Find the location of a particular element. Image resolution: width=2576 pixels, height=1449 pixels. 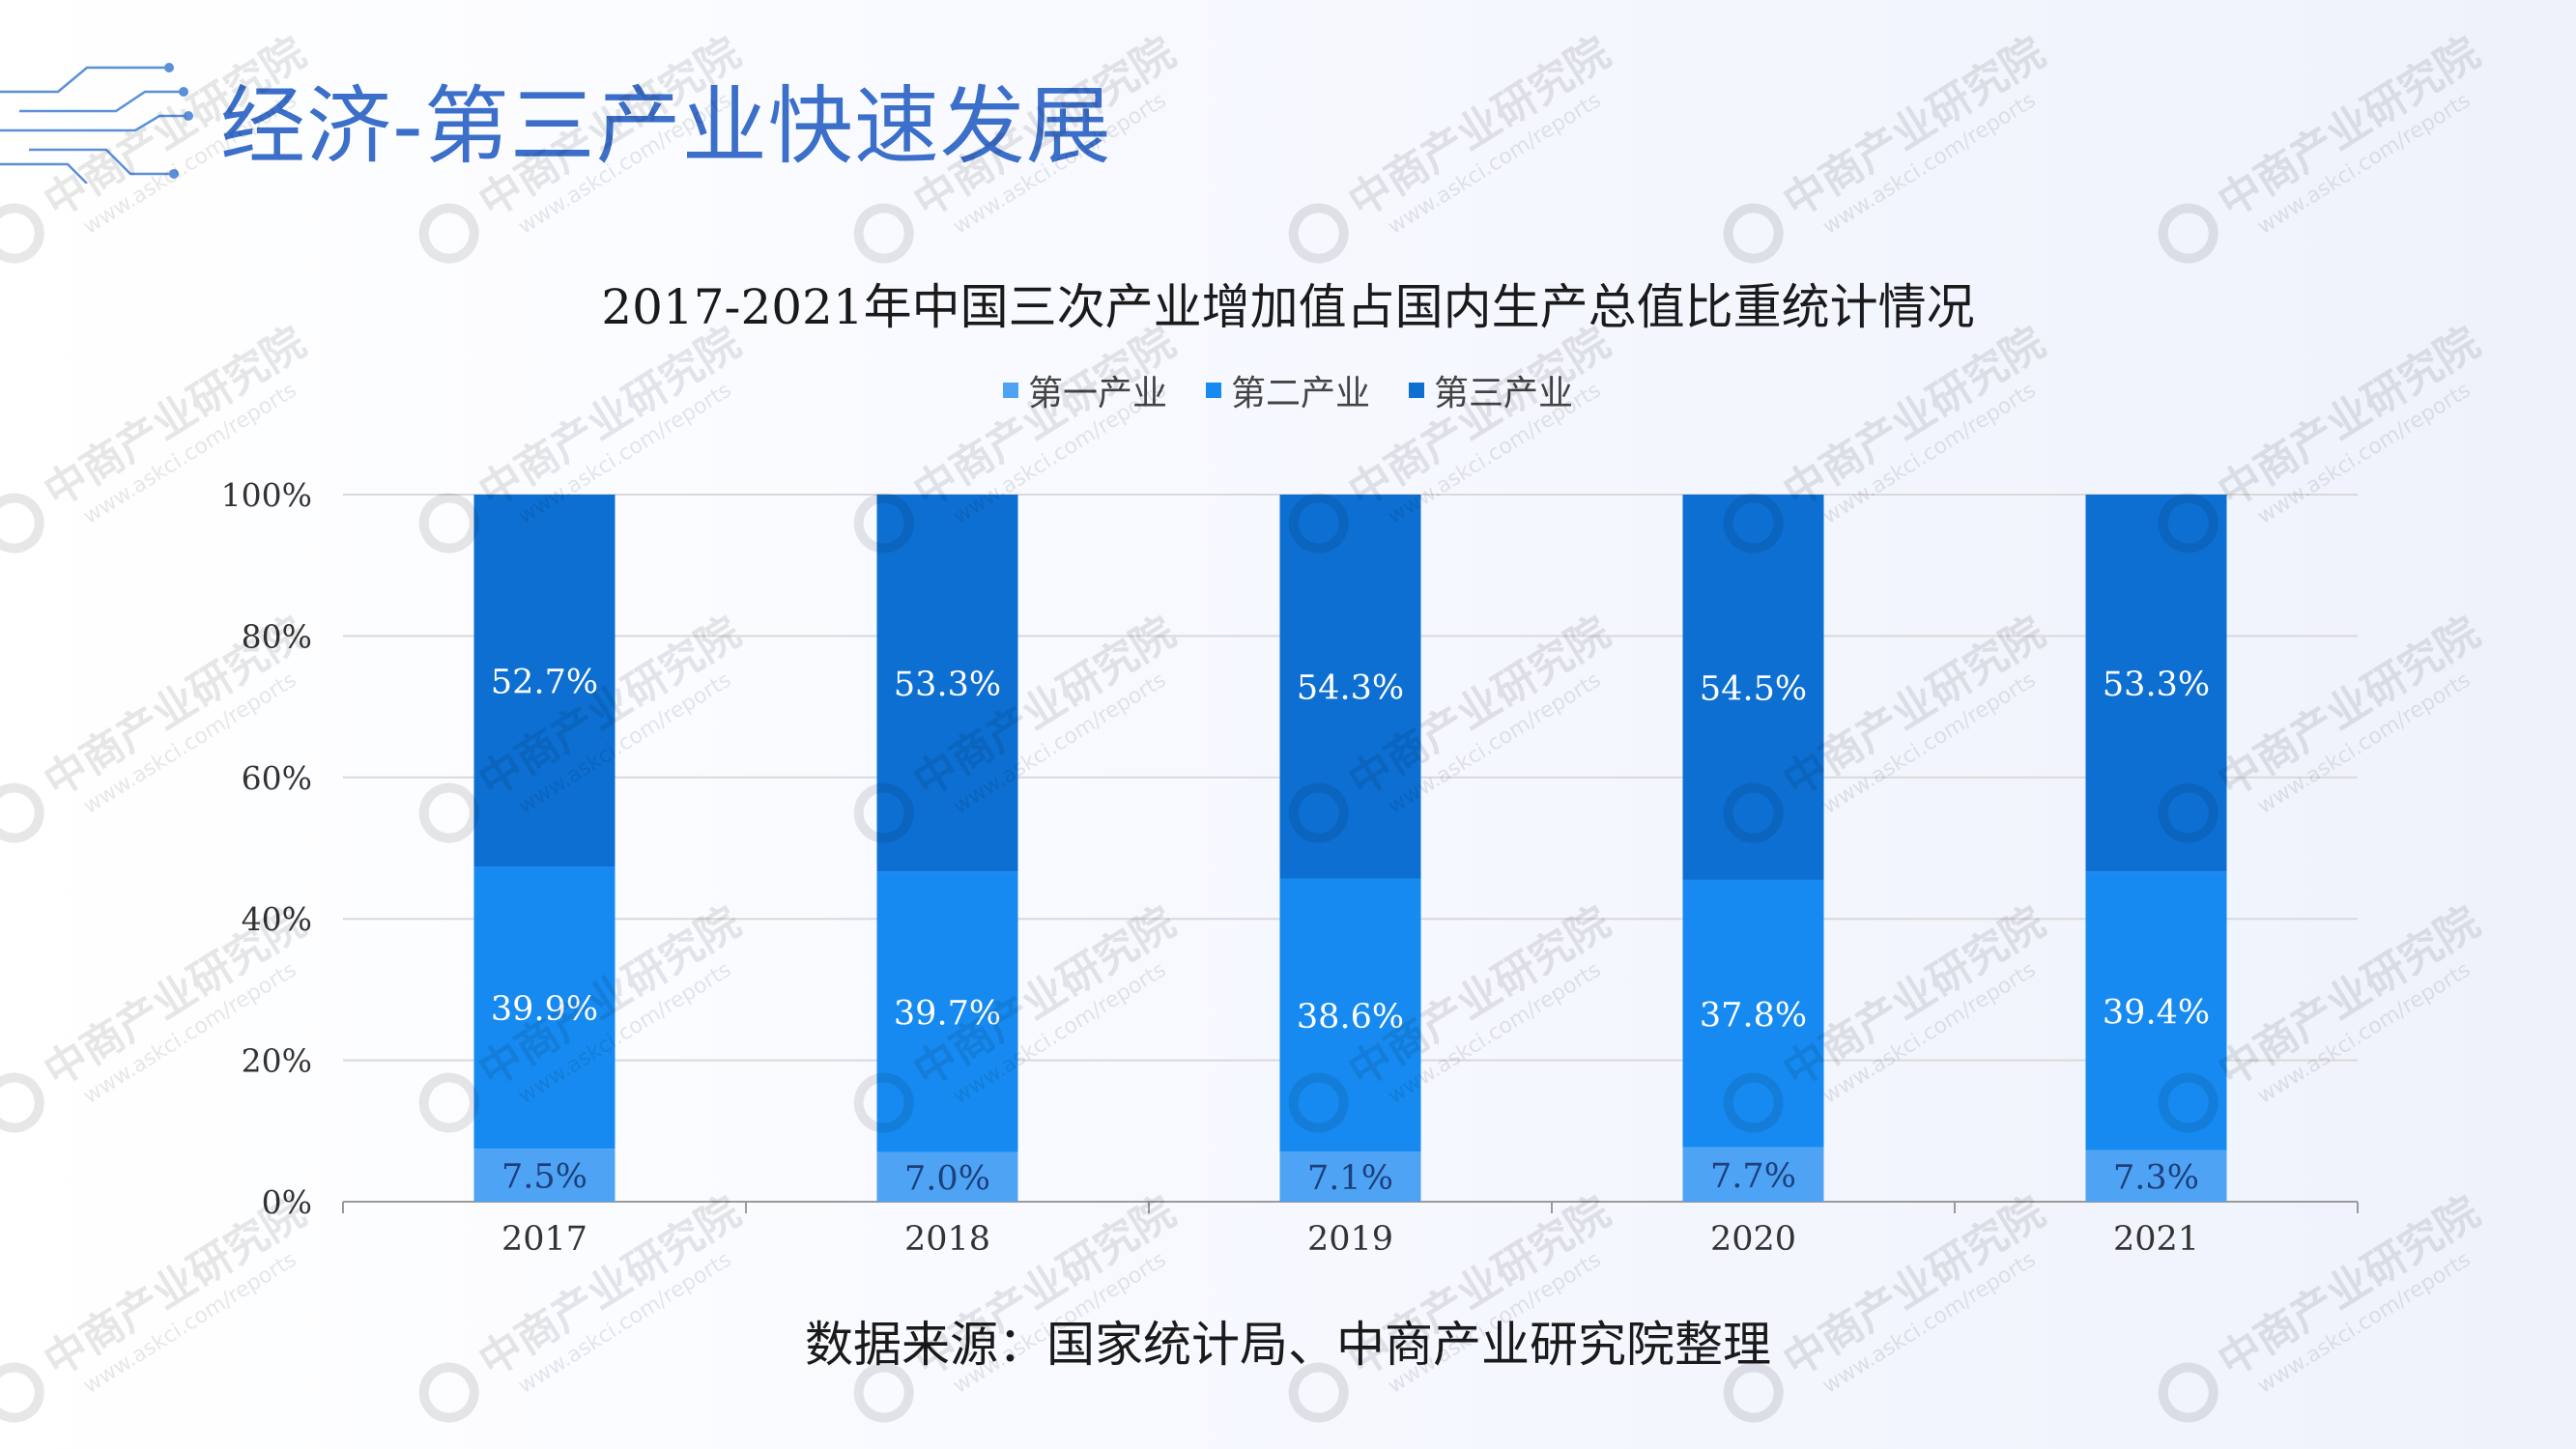

data-label: 37.8% is located at coordinates (1754, 1015).